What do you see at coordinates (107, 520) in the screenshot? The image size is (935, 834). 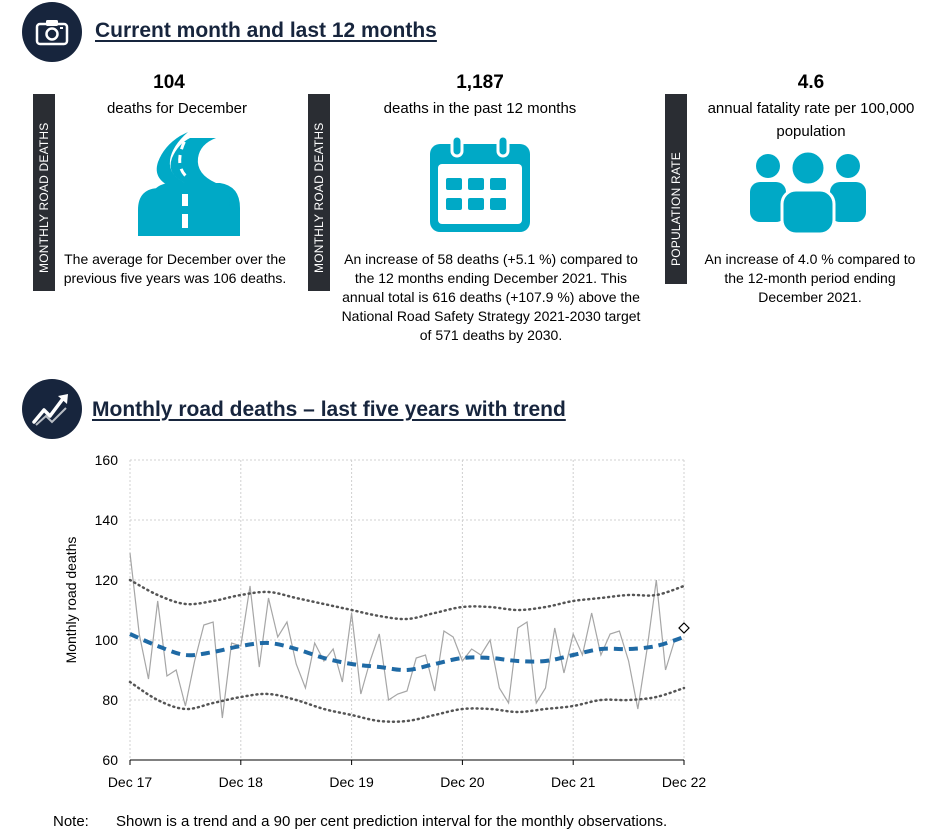 I see `y-tick-label: 140` at bounding box center [107, 520].